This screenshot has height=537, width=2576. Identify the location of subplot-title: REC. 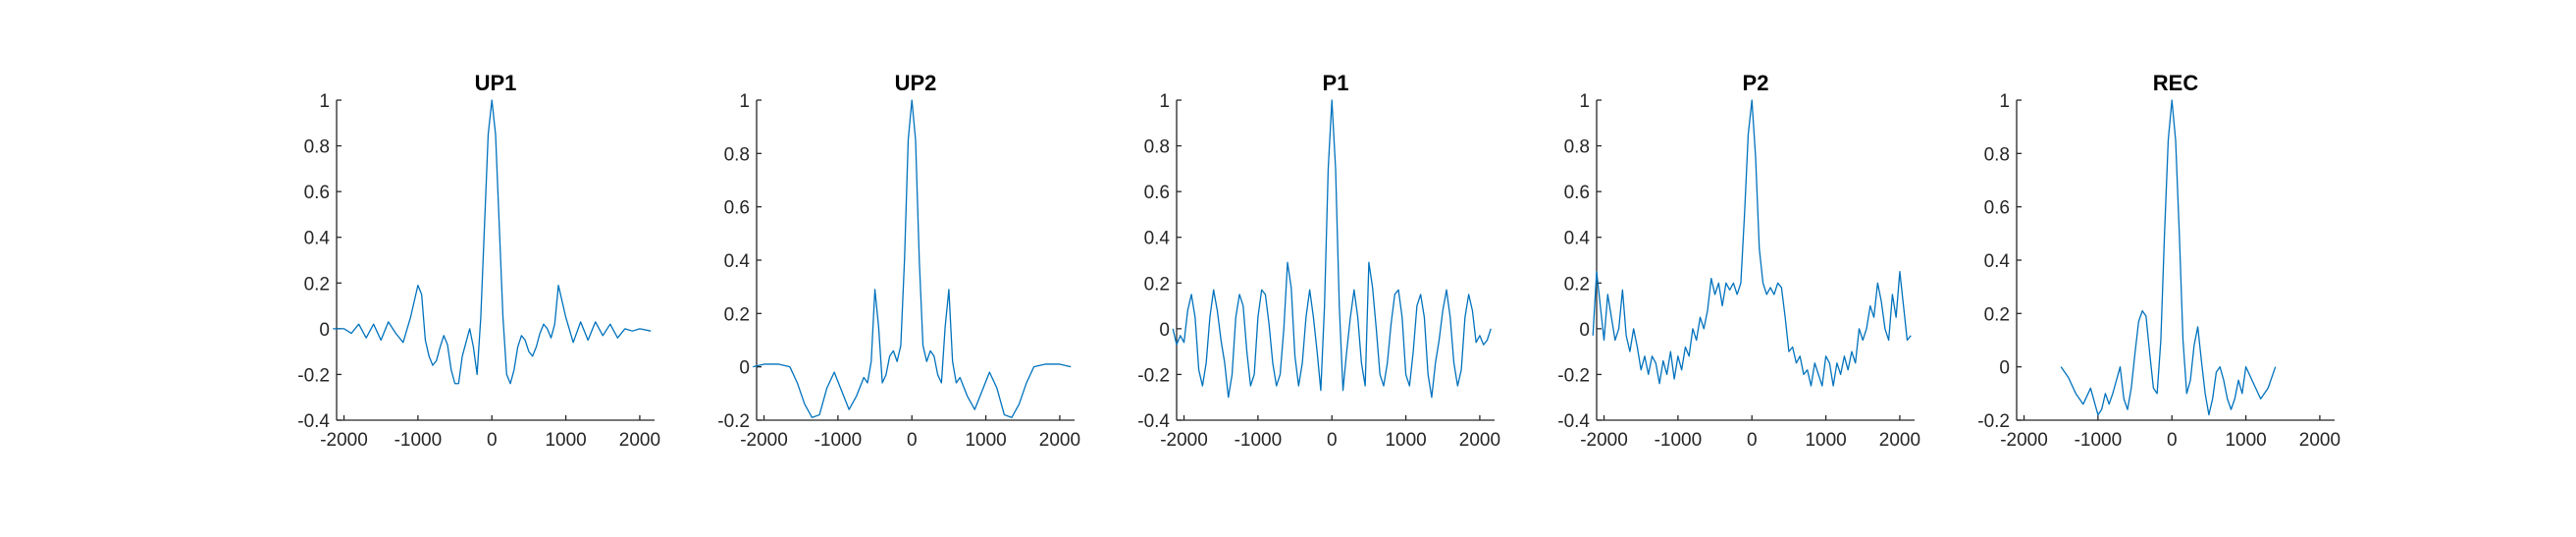
(2176, 83).